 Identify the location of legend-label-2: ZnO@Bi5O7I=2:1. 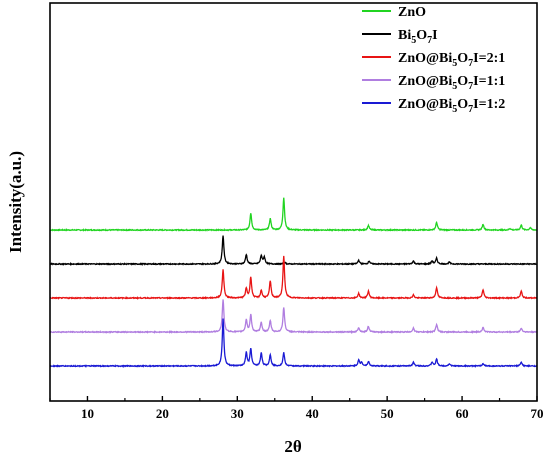
(451, 60).